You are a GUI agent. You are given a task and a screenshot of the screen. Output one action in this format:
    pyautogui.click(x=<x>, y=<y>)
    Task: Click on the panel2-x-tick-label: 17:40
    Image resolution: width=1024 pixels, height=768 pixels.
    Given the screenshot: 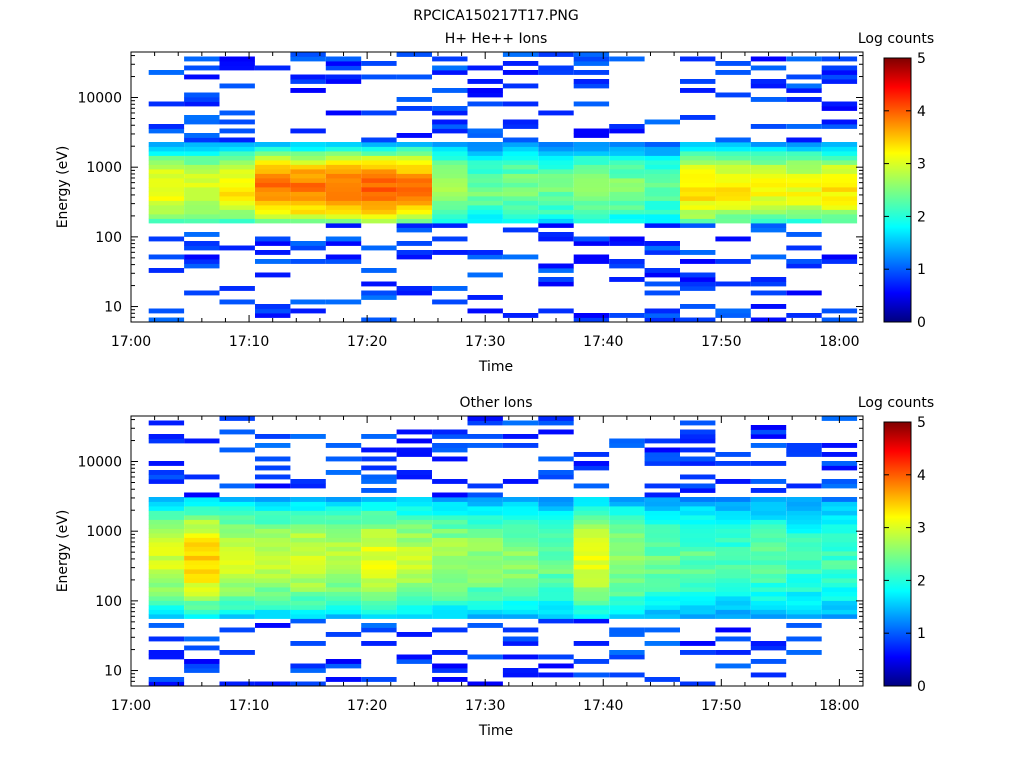 What is the action you would take?
    pyautogui.click(x=603, y=706)
    